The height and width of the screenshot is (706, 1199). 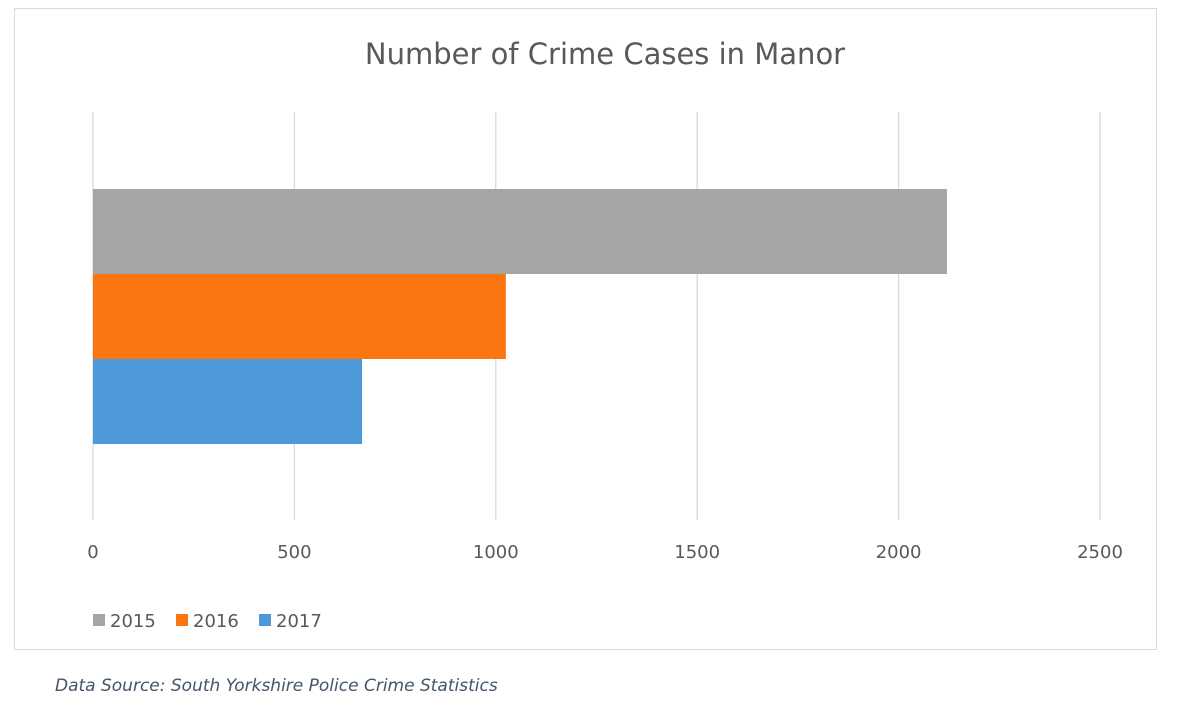 I want to click on bar-2016, so click(x=299, y=316).